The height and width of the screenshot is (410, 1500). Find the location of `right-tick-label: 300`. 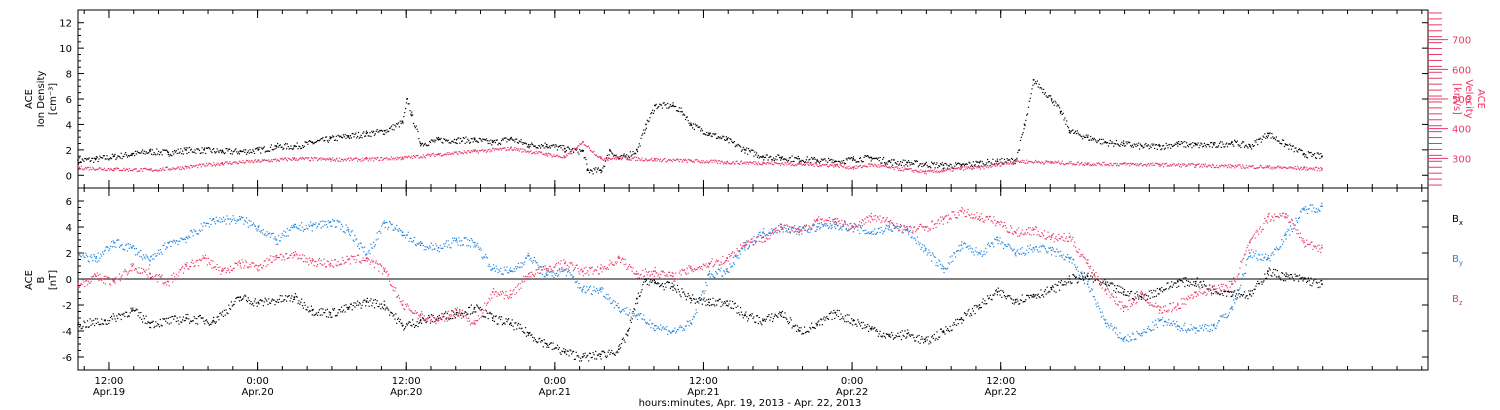

right-tick-label: 300 is located at coordinates (1461, 159).